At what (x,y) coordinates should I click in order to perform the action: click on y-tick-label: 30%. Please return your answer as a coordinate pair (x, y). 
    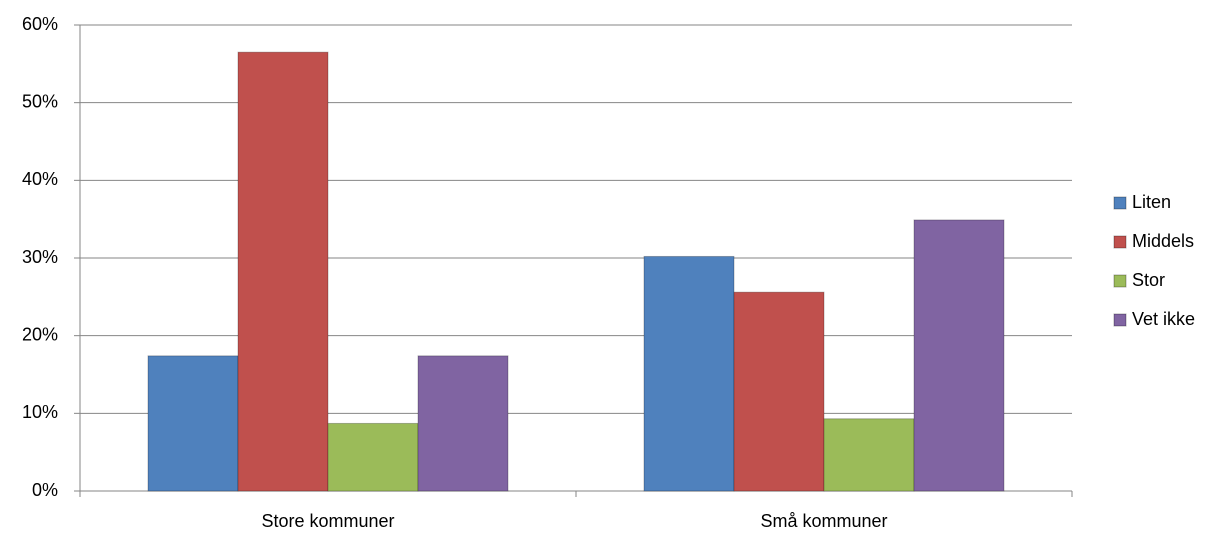
    Looking at the image, I should click on (40, 257).